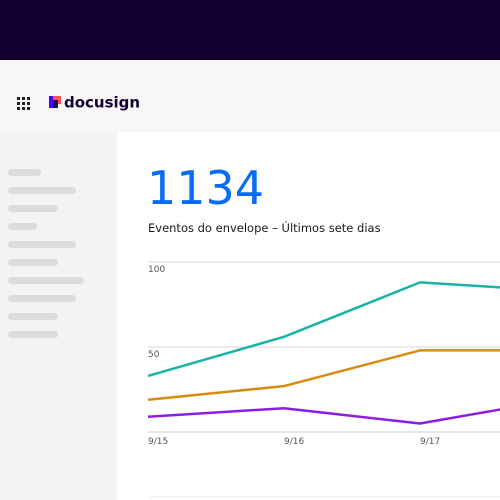  What do you see at coordinates (205, 188) in the screenshot?
I see `metric-value: 1134` at bounding box center [205, 188].